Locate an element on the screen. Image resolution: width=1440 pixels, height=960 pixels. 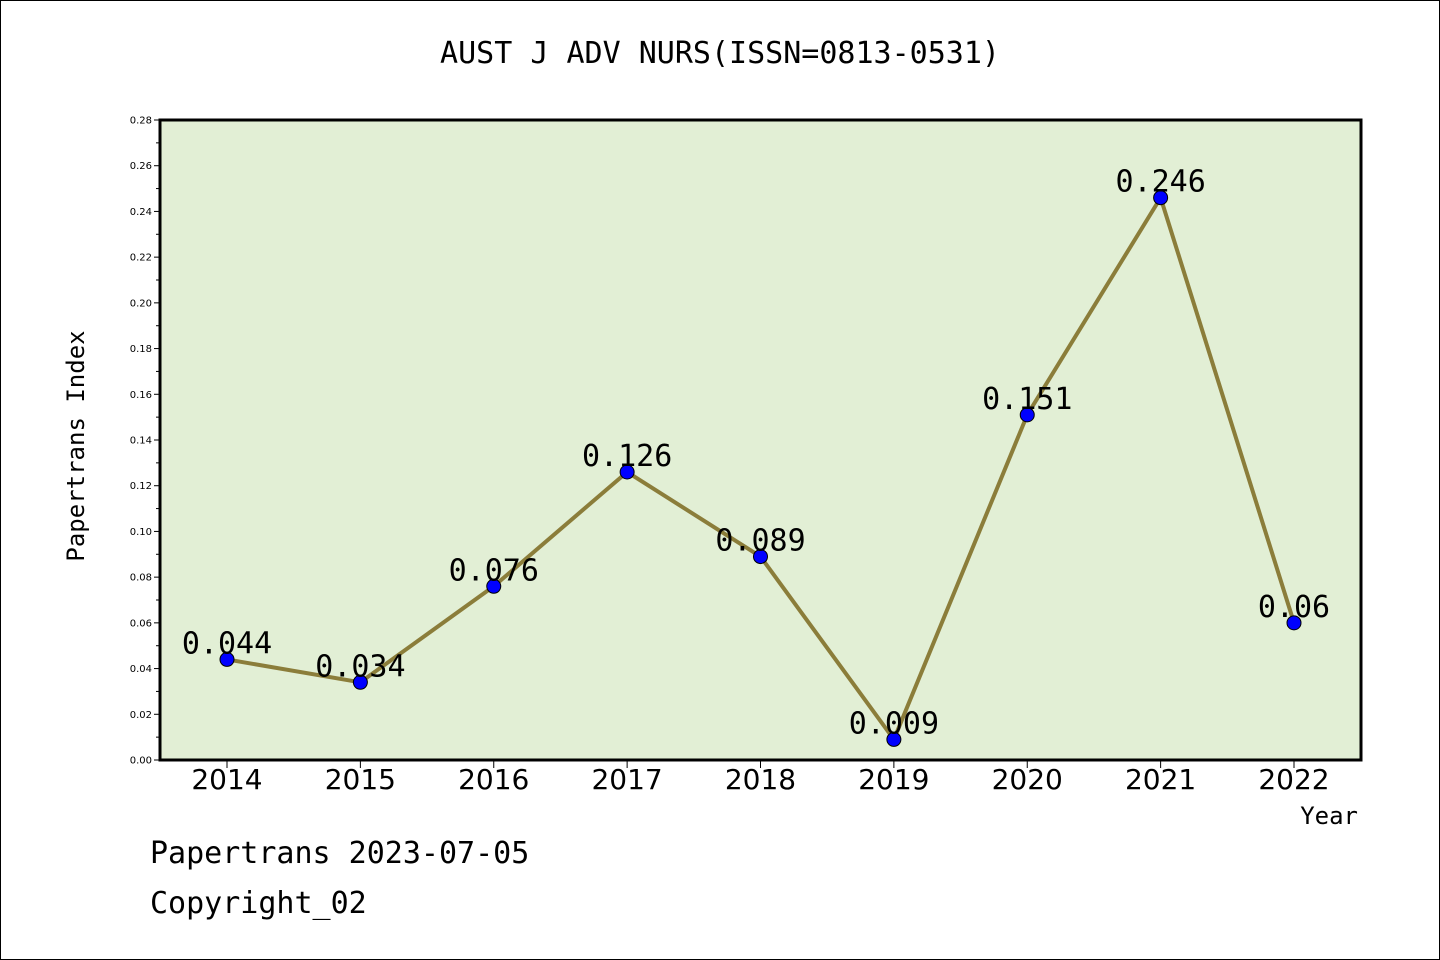
x-tick-label: 2021 is located at coordinates (1160, 779).